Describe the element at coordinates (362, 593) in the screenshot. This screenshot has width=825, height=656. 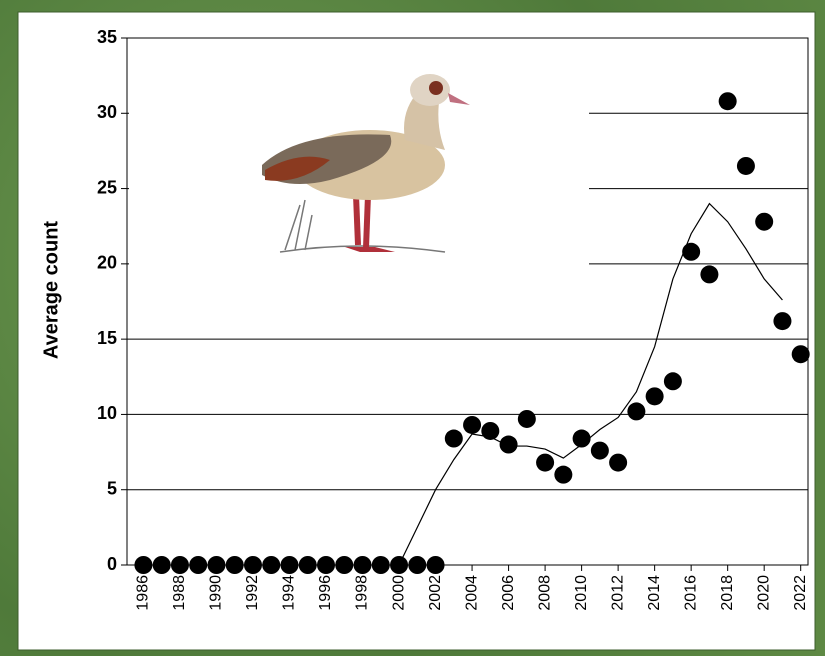
I see `x-tick-label: 1998` at that location.